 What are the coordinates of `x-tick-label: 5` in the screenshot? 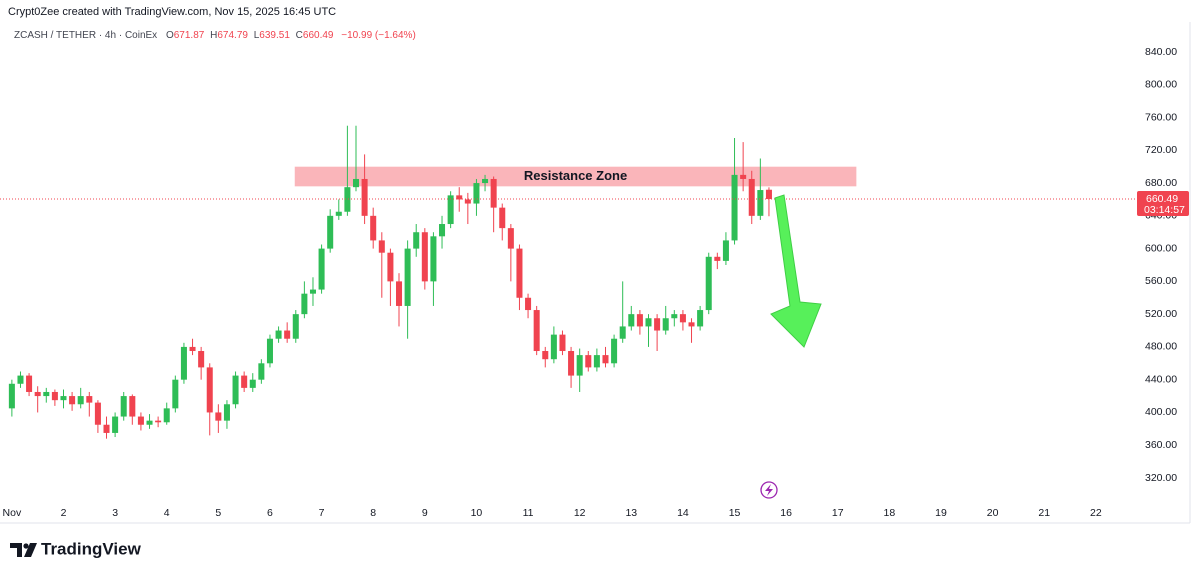 It's located at (218, 513).